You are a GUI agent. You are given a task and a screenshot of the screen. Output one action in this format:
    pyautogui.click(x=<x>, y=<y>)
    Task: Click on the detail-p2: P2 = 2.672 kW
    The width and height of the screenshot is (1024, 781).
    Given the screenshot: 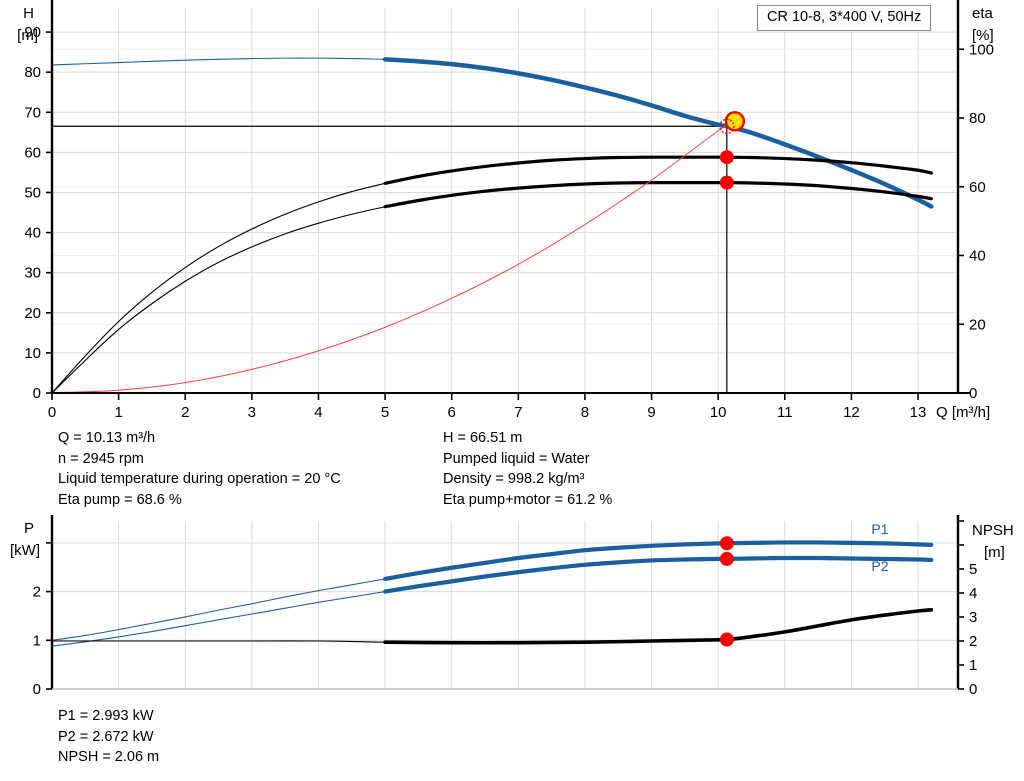 What is the action you would take?
    pyautogui.click(x=106, y=736)
    